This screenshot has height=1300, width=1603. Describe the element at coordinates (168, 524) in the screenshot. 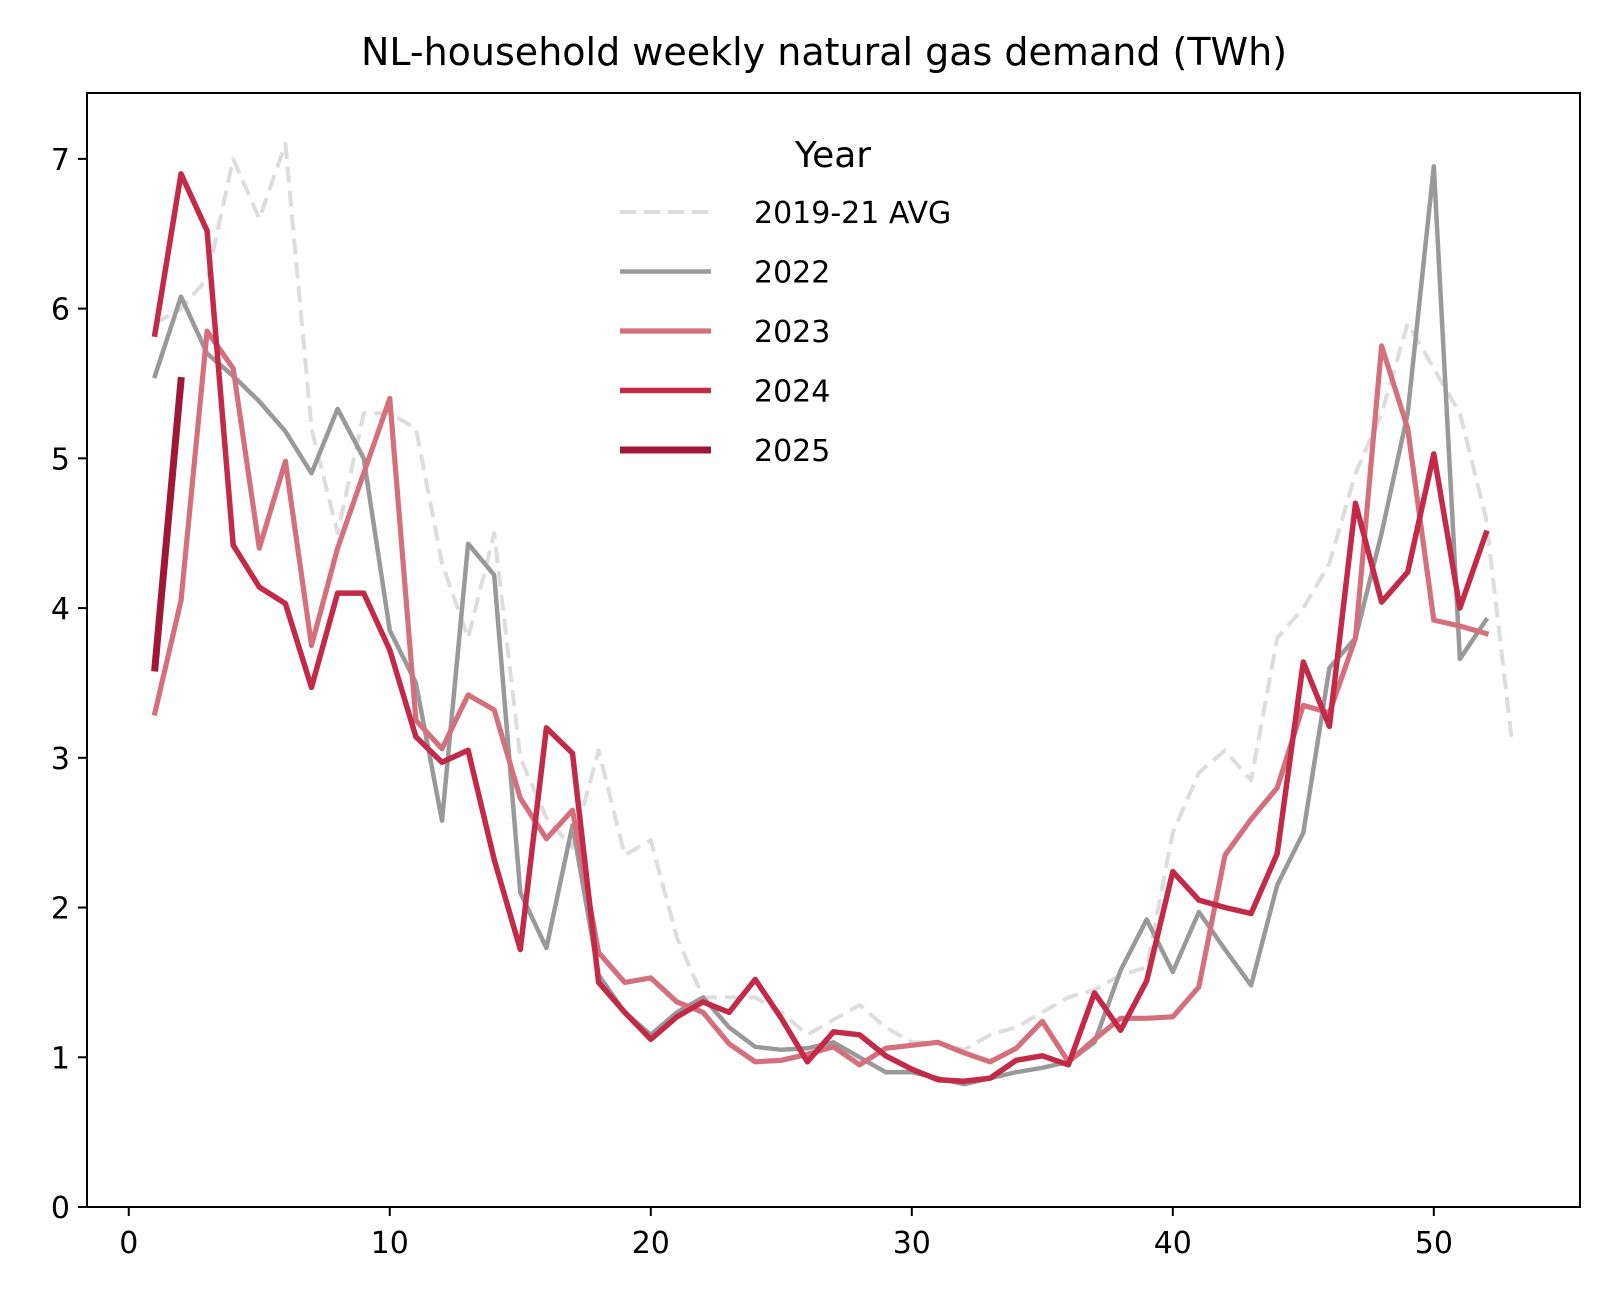

I see `series-line-2025` at that location.